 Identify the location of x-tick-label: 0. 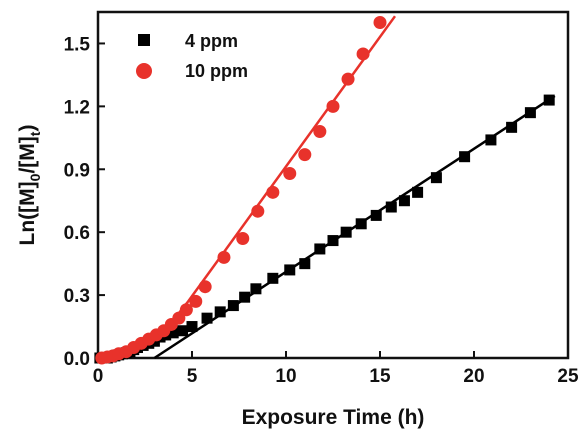
(98, 376).